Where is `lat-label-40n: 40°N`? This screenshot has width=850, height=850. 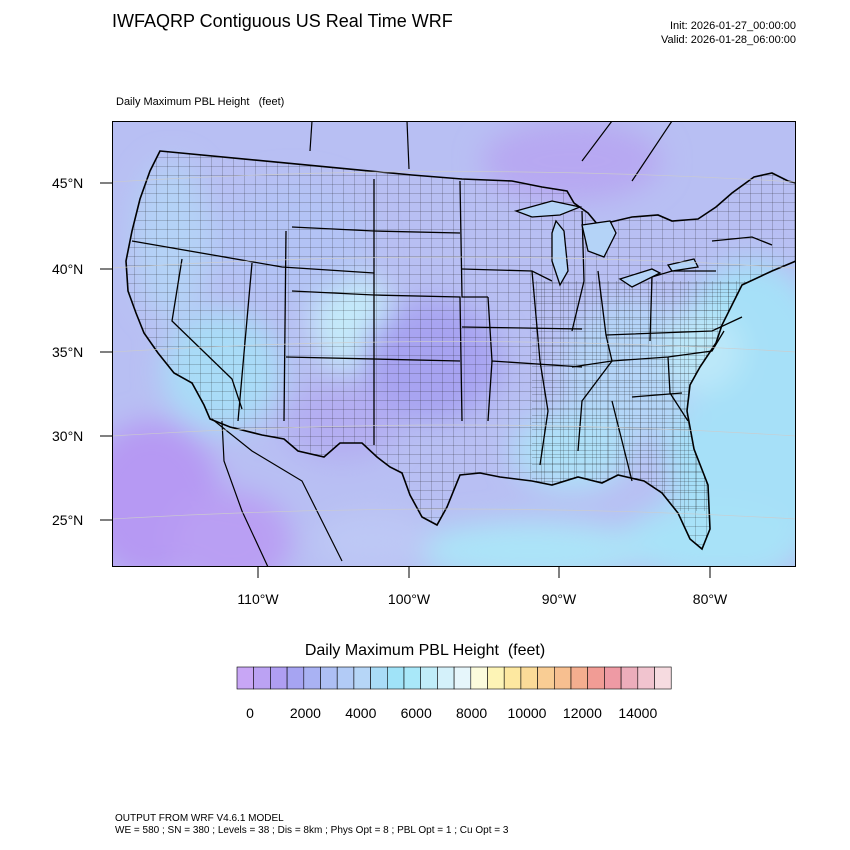
lat-label-40n: 40°N is located at coordinates (68, 269).